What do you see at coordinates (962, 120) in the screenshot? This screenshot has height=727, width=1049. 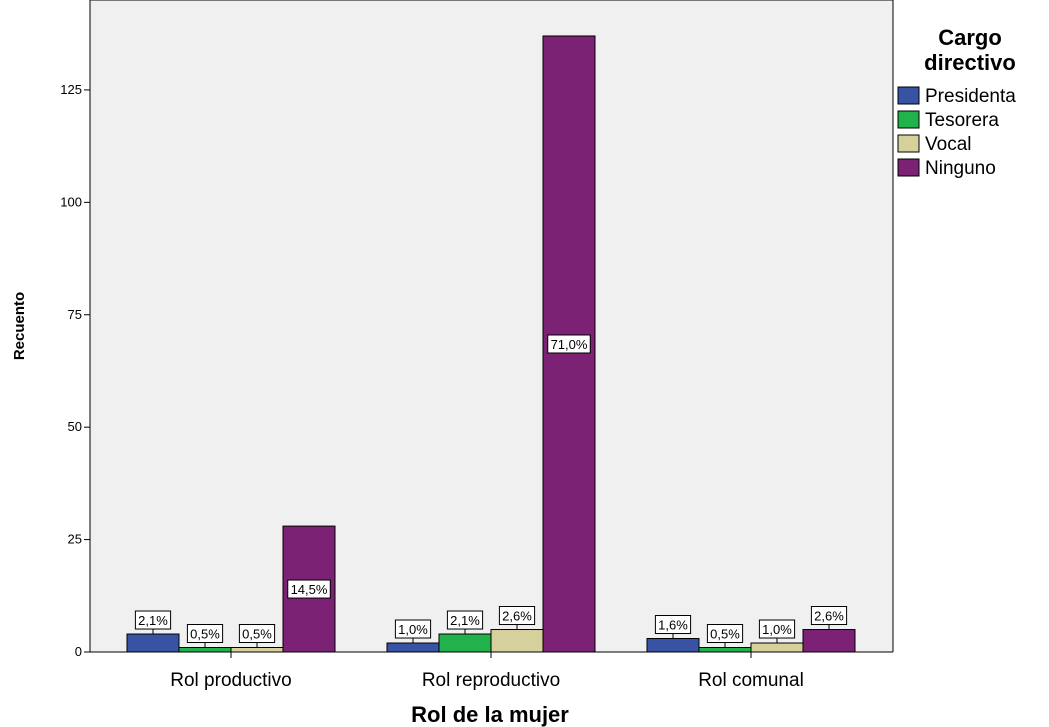 I see `legend-label-1: Tesorera` at bounding box center [962, 120].